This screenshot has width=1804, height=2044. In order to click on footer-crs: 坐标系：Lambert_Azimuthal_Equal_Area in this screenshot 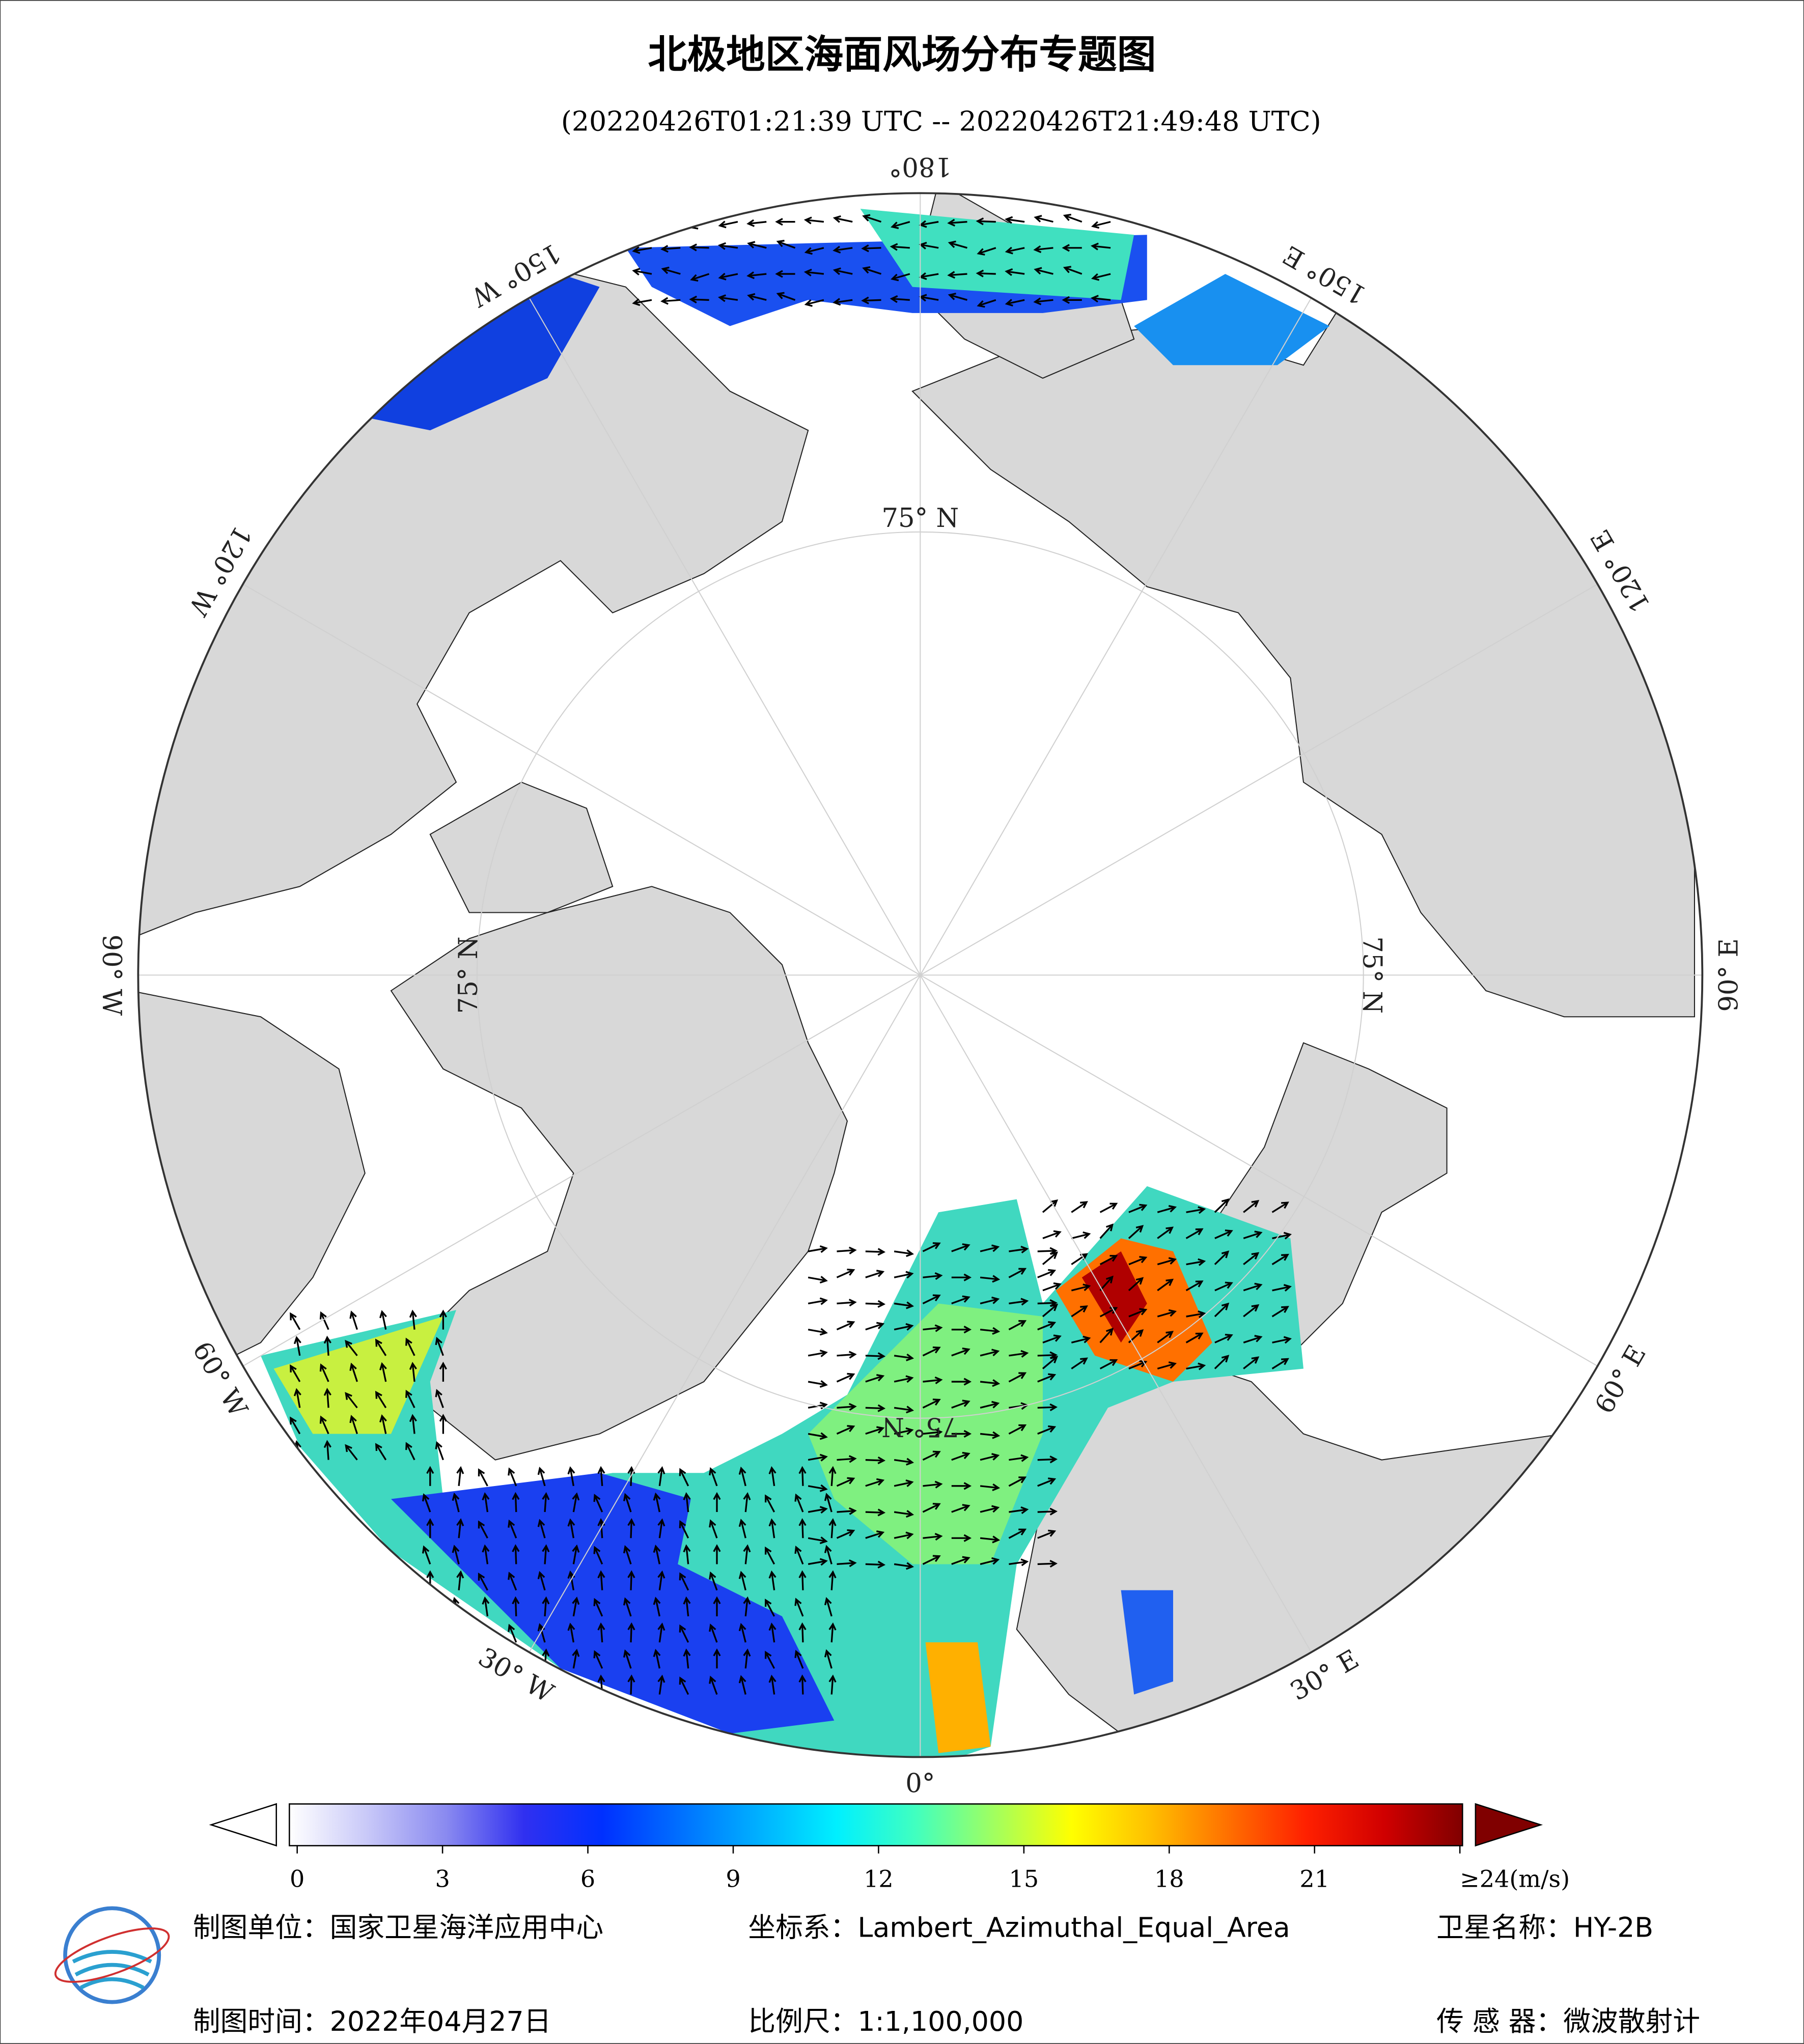, I will do `click(1019, 1928)`.